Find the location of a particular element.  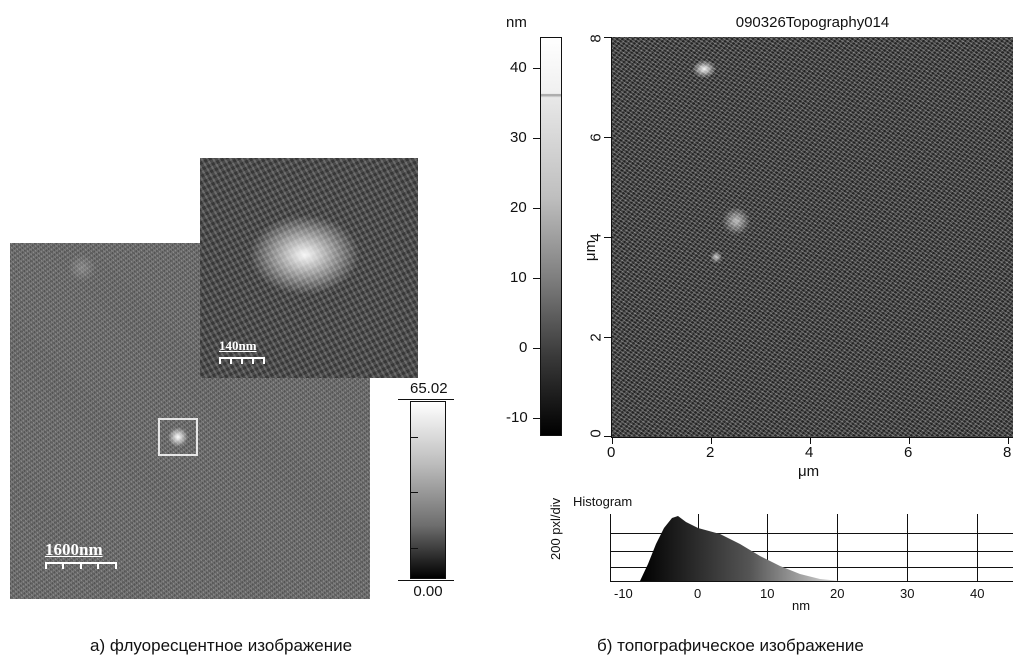

fluorescence-inset-zoom is located at coordinates (309, 268).